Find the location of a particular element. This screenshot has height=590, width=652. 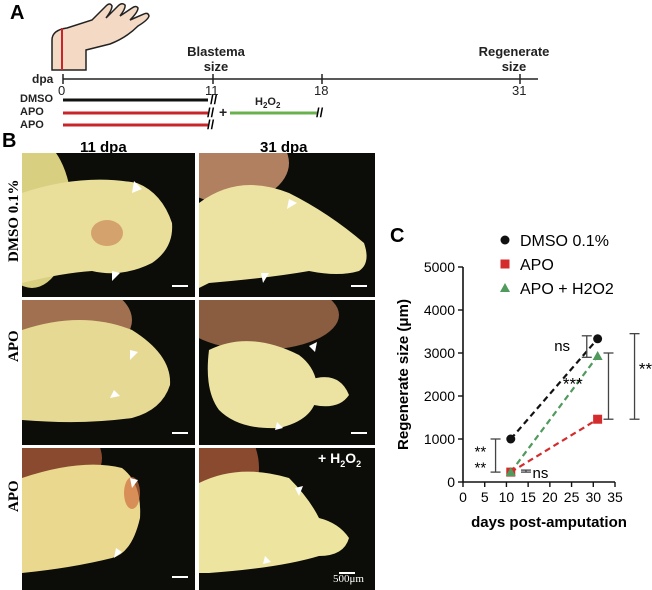

row-apo-1: APO is located at coordinates (32, 112).